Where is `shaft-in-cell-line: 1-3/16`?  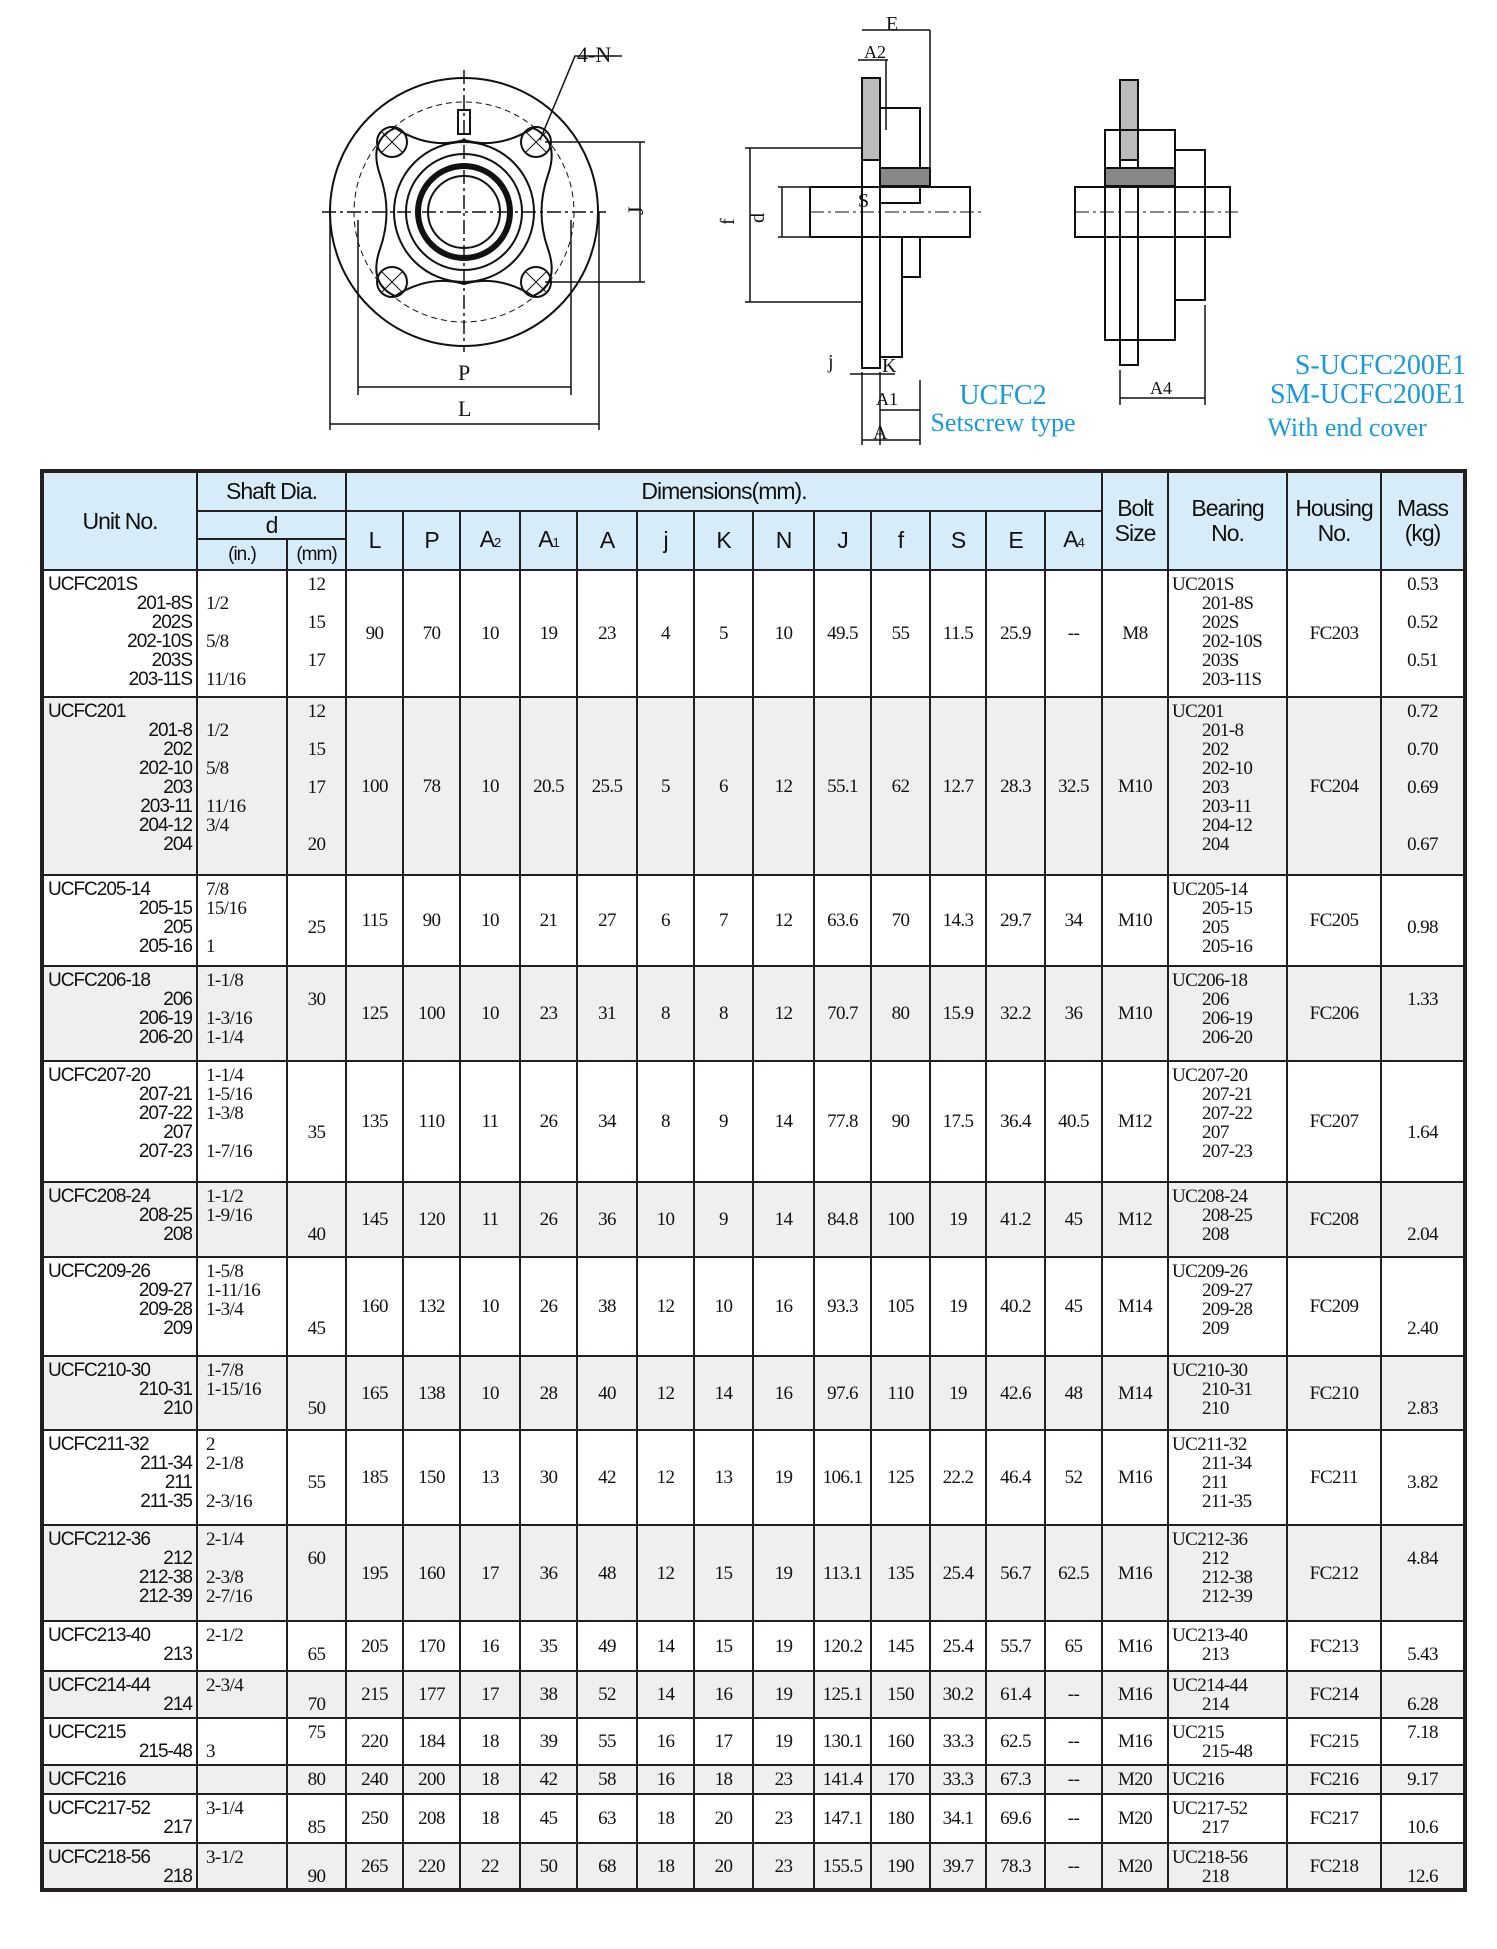
shaft-in-cell-line: 1-3/16 is located at coordinates (229, 1018).